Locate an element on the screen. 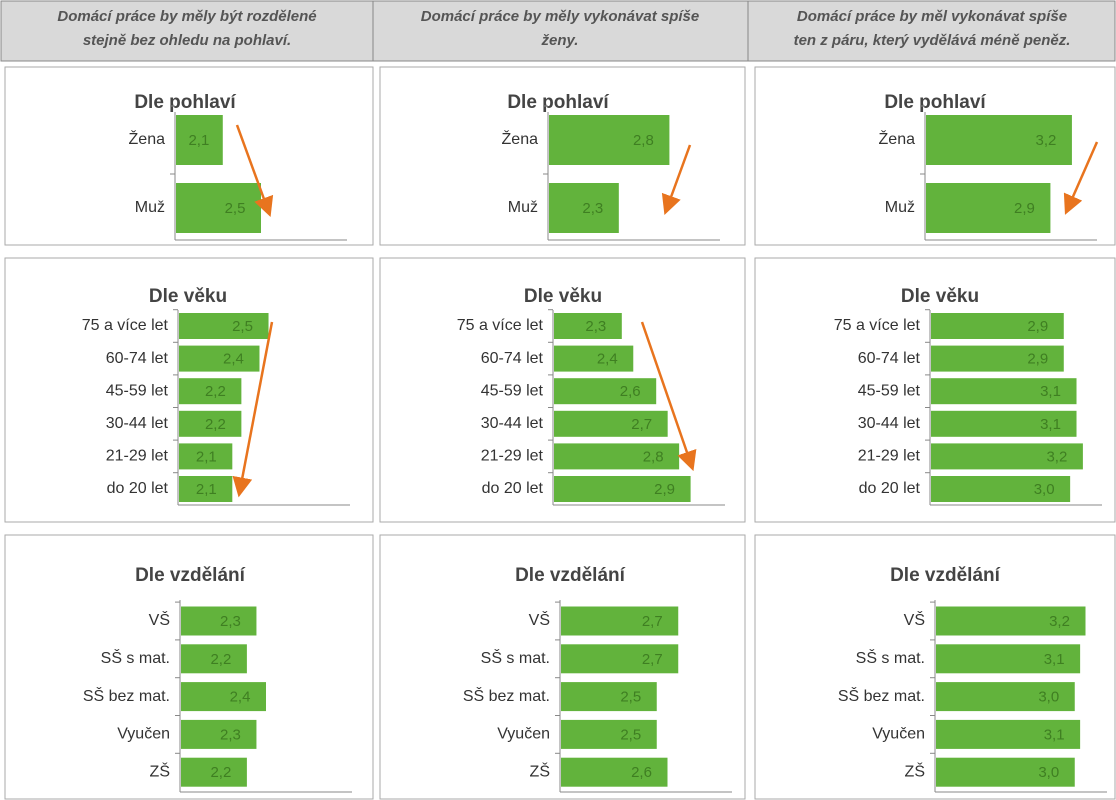 Image resolution: width=1116 pixels, height=800 pixels. column-header: Domácí práce by měly být rozdělené is located at coordinates (186, 16).